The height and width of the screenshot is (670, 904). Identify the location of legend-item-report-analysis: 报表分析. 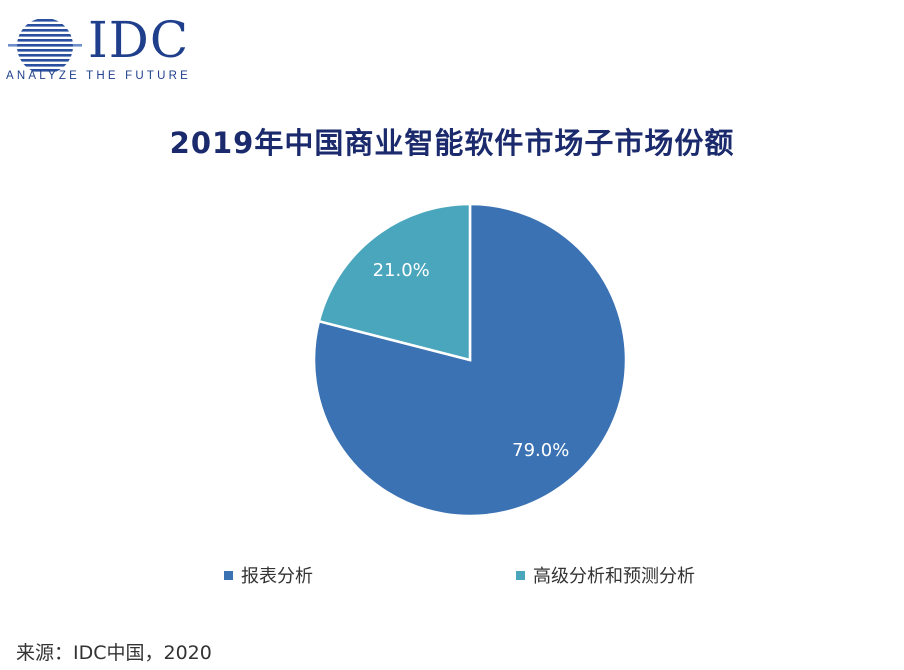
(268, 575).